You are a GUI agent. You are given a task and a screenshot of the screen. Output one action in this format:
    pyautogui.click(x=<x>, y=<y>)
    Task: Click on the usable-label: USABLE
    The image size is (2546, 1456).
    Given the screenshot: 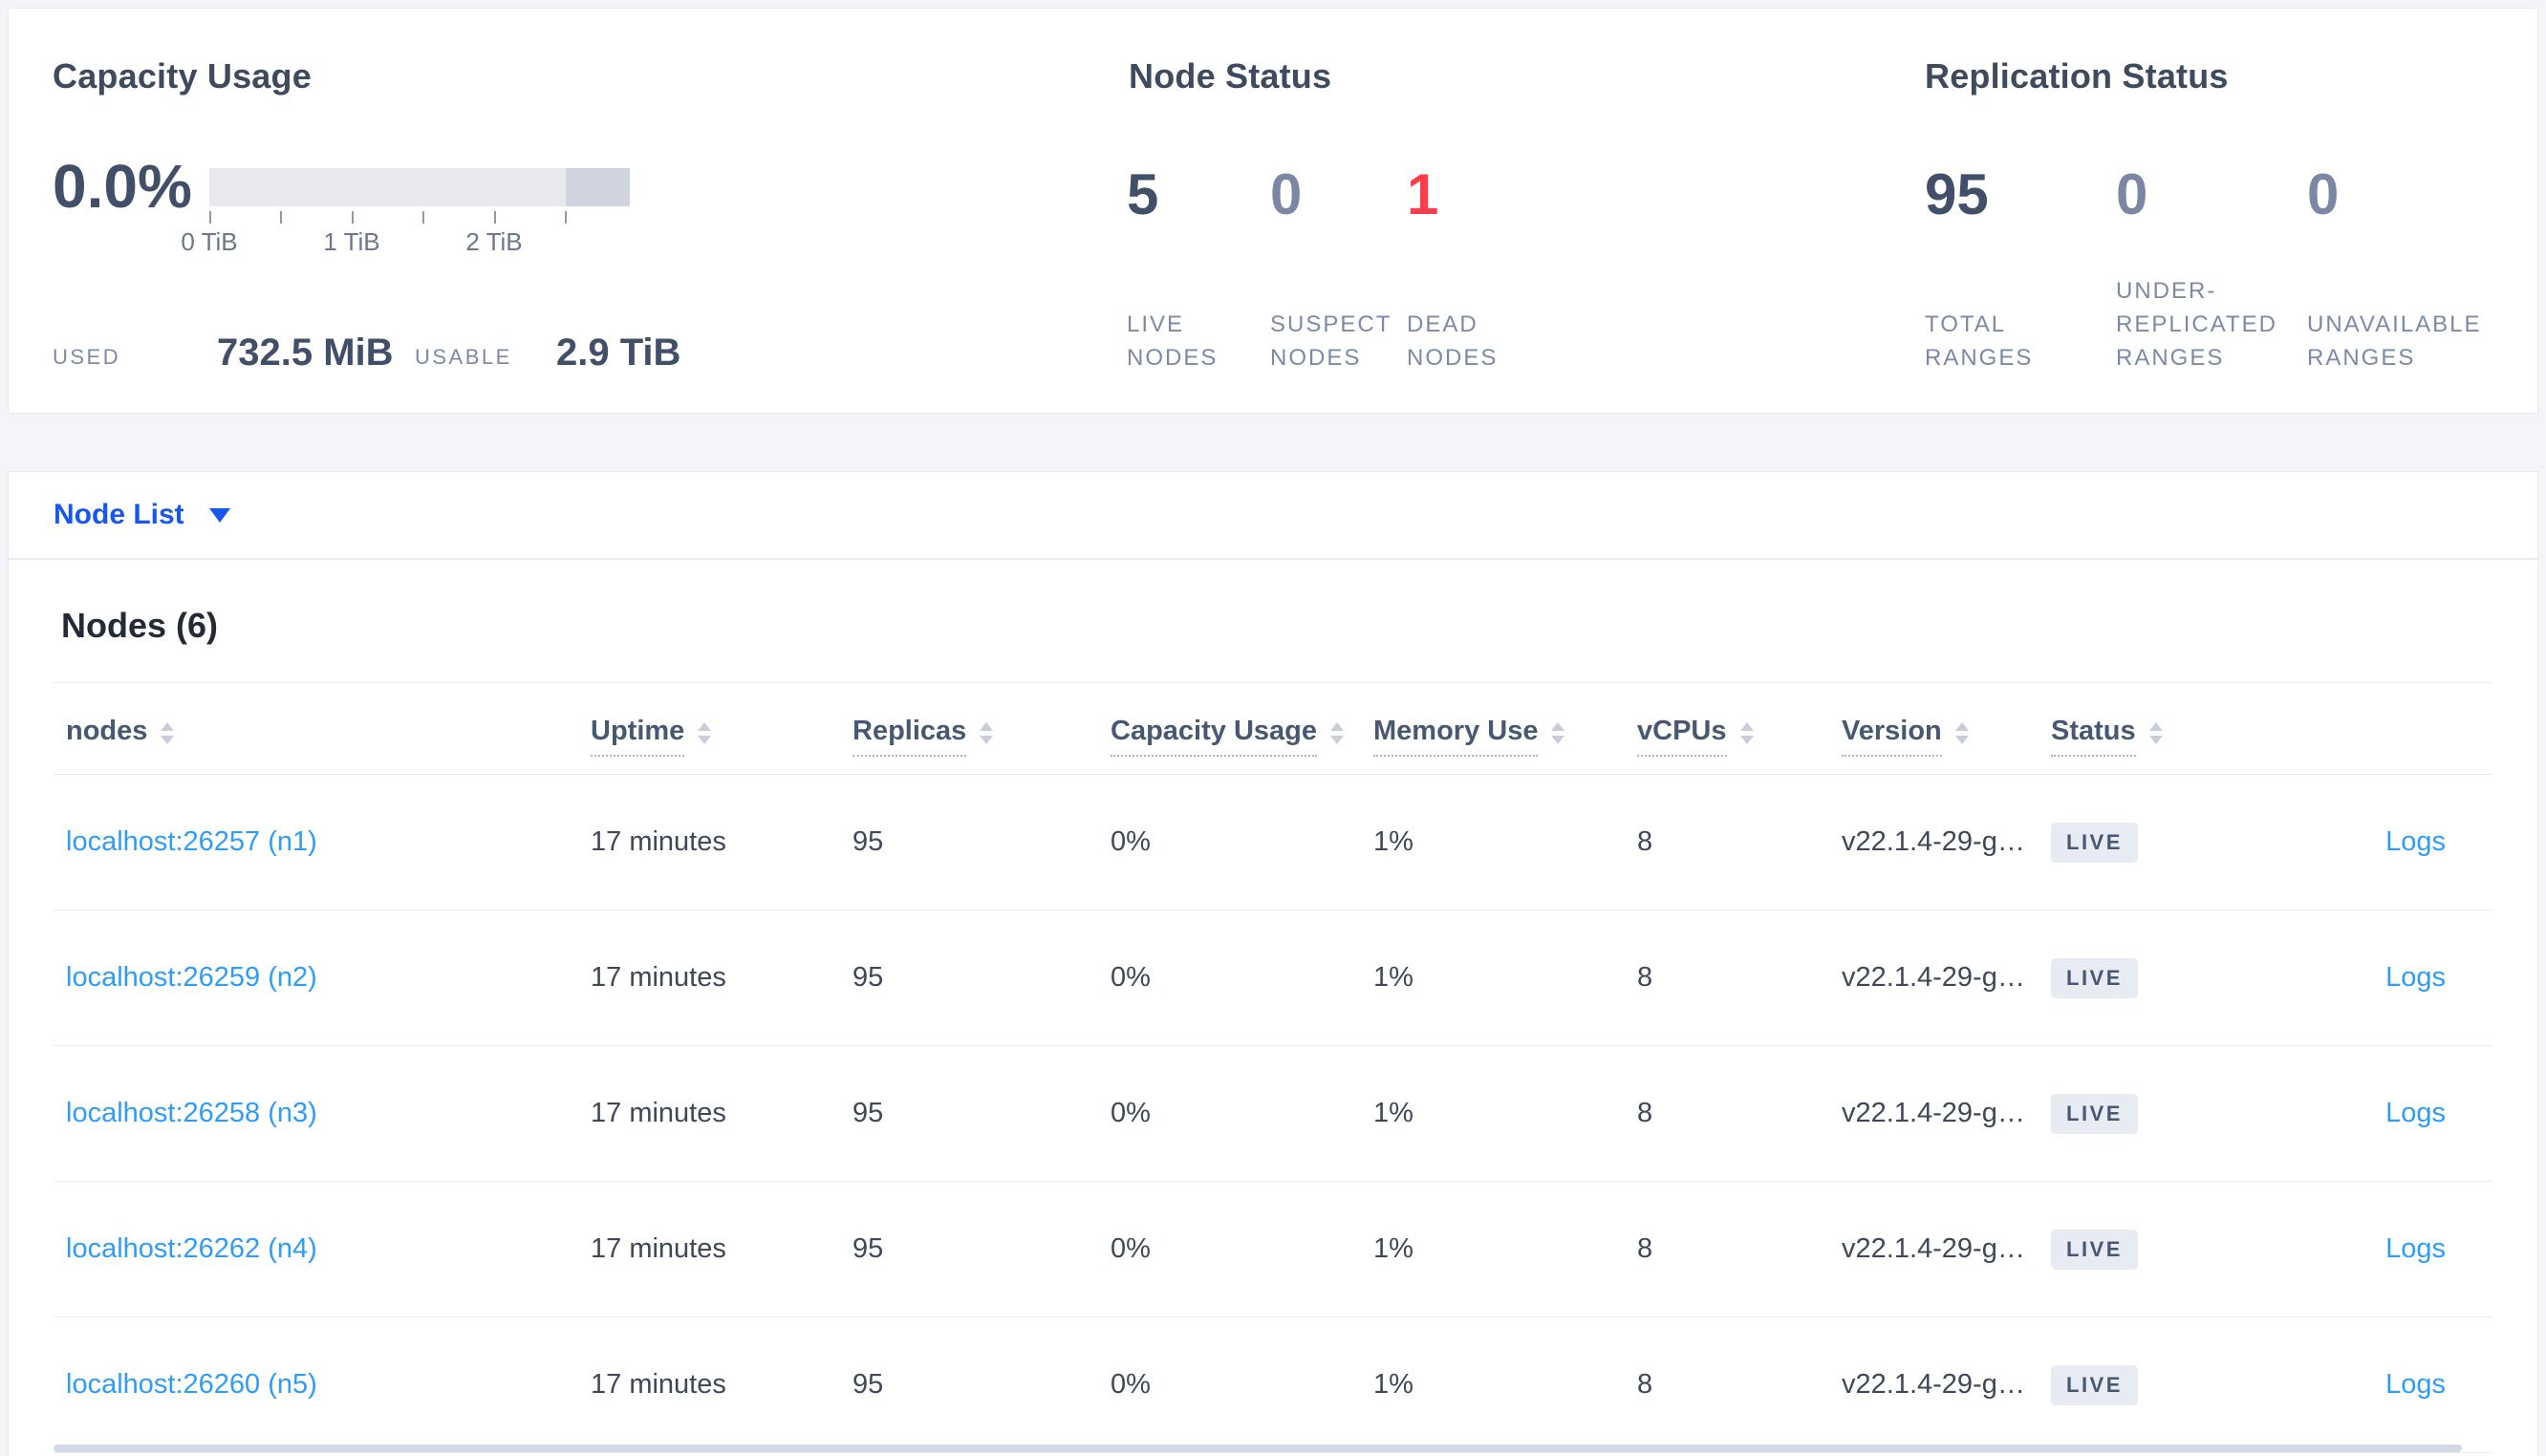 What is the action you would take?
    pyautogui.click(x=463, y=357)
    